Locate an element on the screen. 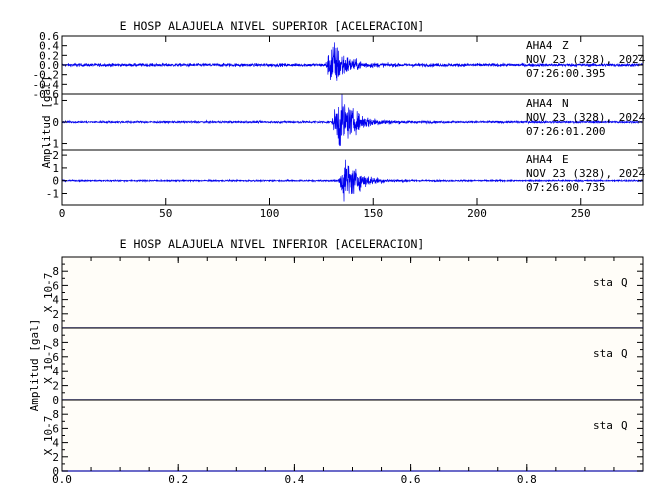 Image resolution: width=650 pixels, height=500 pixels. lower-y-axis-label: Amplitud [gal] is located at coordinates (34, 365).